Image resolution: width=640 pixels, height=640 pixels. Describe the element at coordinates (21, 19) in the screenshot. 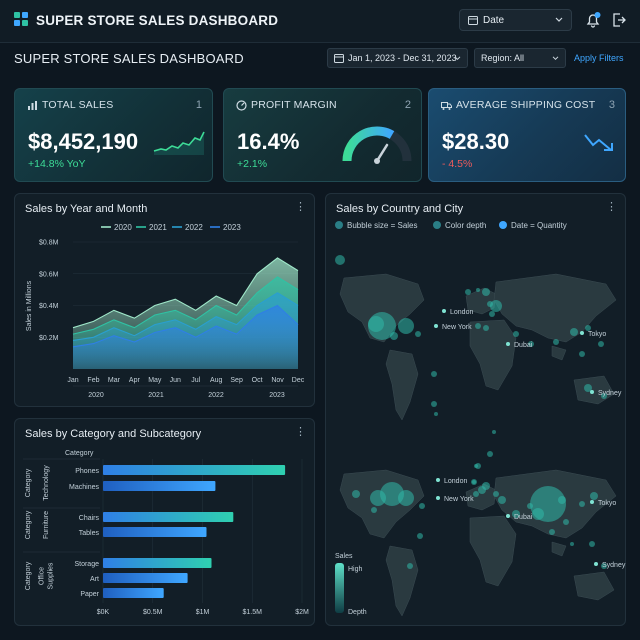

I see `logo-icon` at that location.